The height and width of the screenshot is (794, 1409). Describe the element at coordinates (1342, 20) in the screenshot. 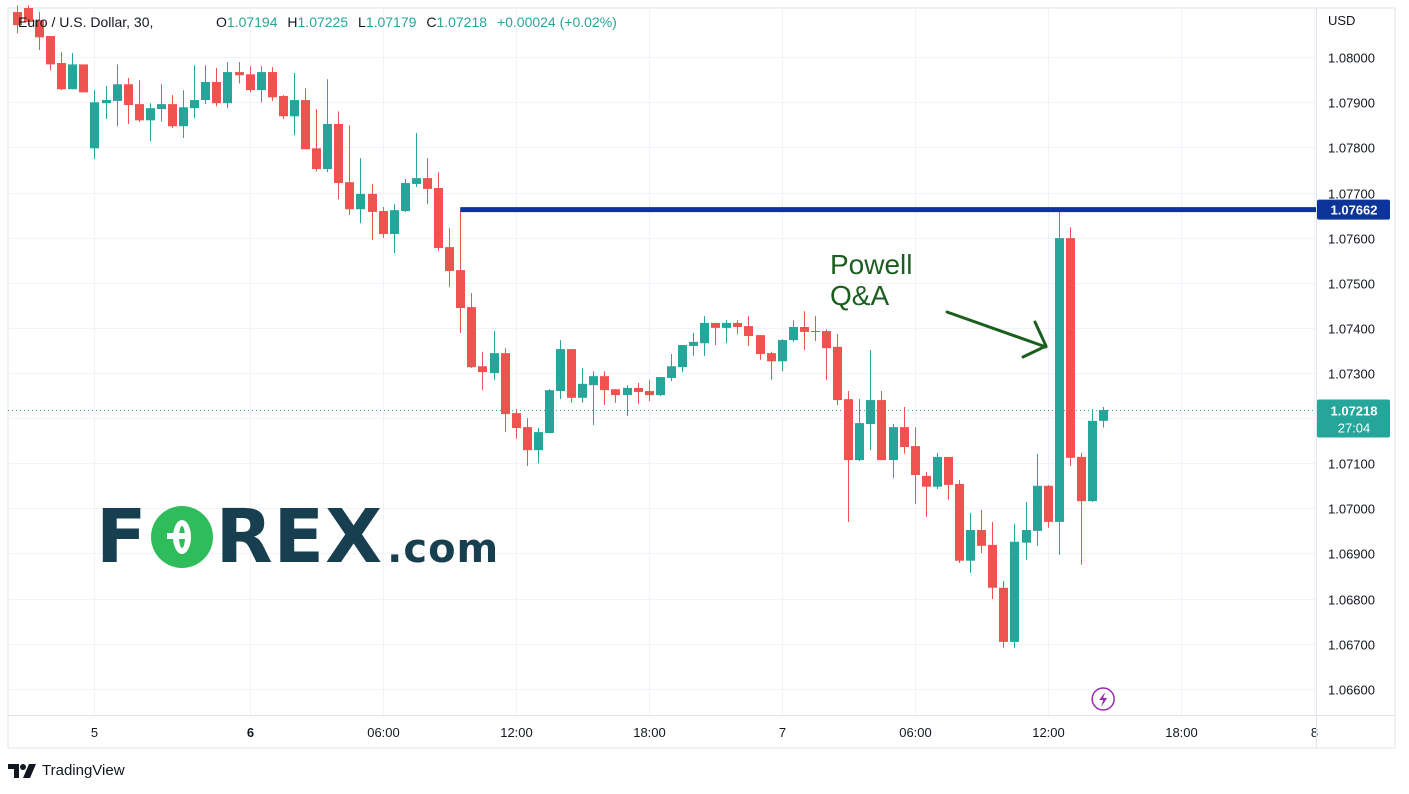

I see `currency-label: USD` at that location.